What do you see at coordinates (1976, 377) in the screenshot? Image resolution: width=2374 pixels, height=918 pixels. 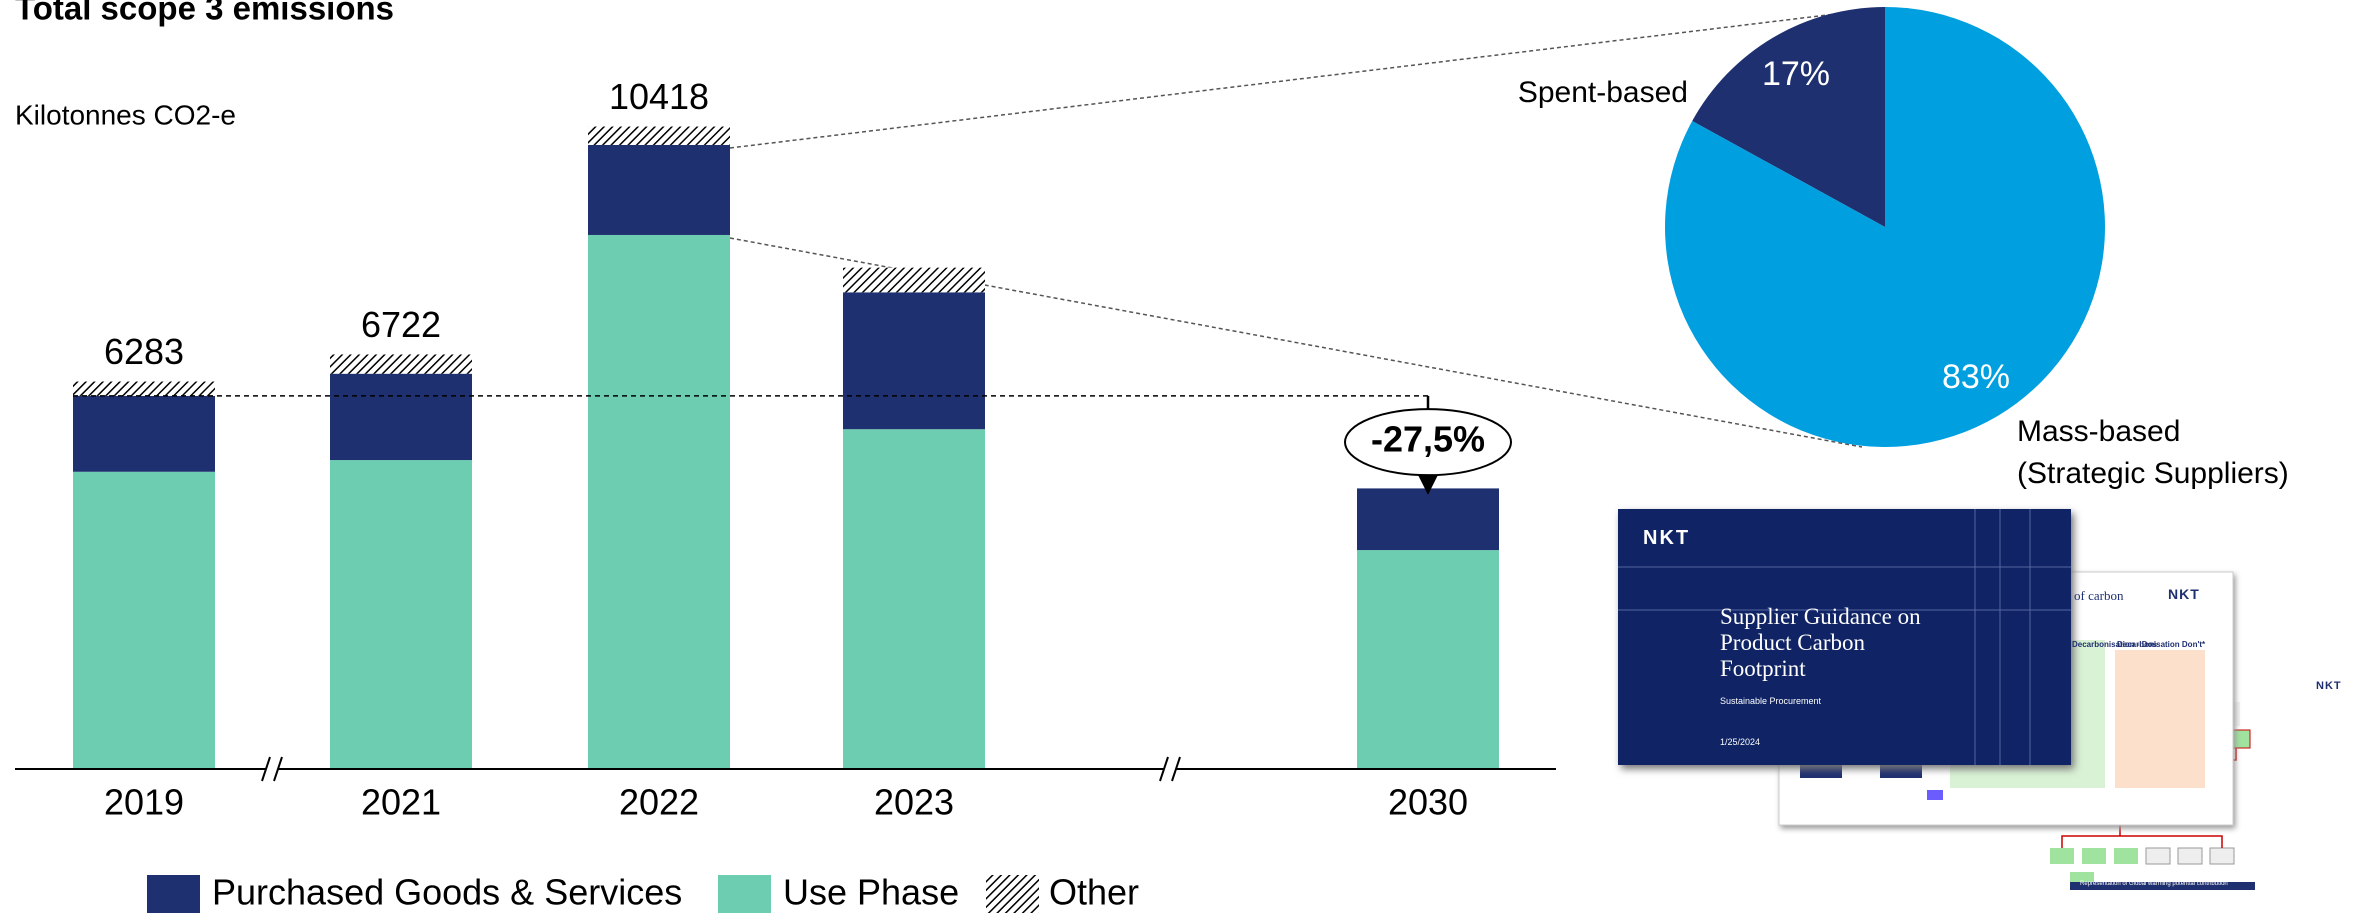 I see `pie-value-label: 83%` at bounding box center [1976, 377].